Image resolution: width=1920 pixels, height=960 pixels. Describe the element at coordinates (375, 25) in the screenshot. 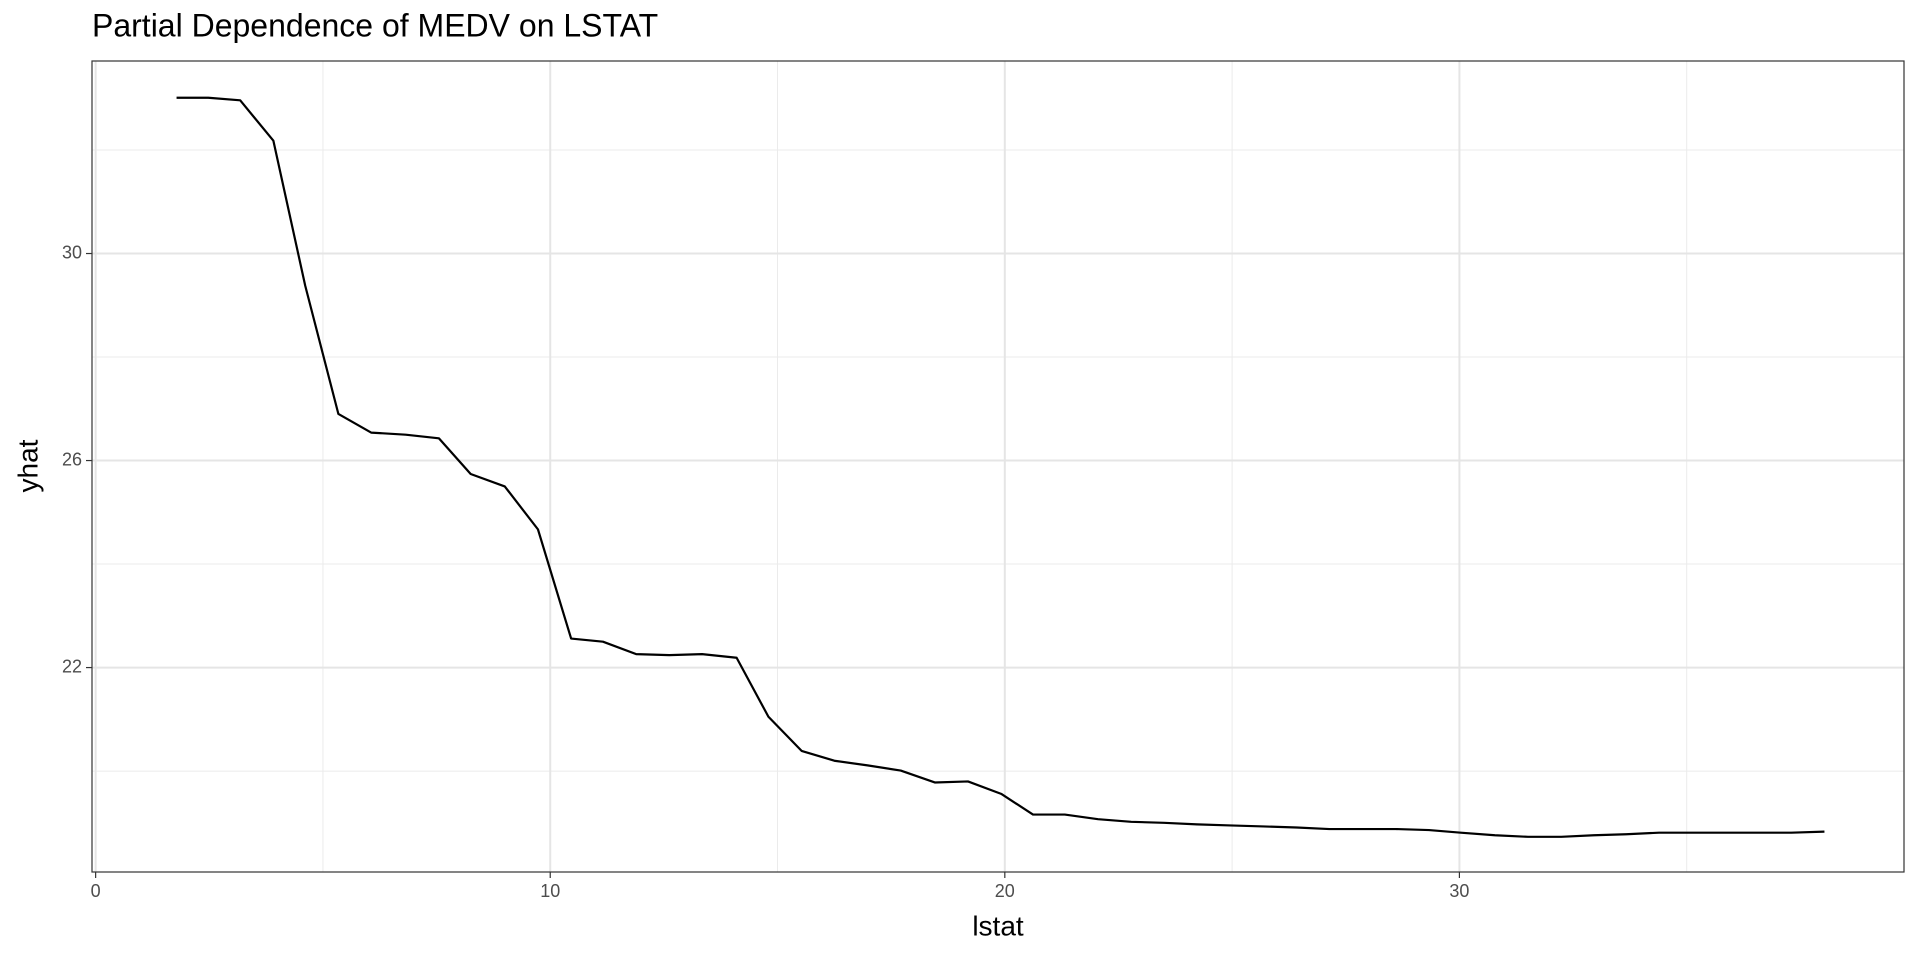

I see `chart-title: Partial Dependence of MEDV on LSTAT` at that location.